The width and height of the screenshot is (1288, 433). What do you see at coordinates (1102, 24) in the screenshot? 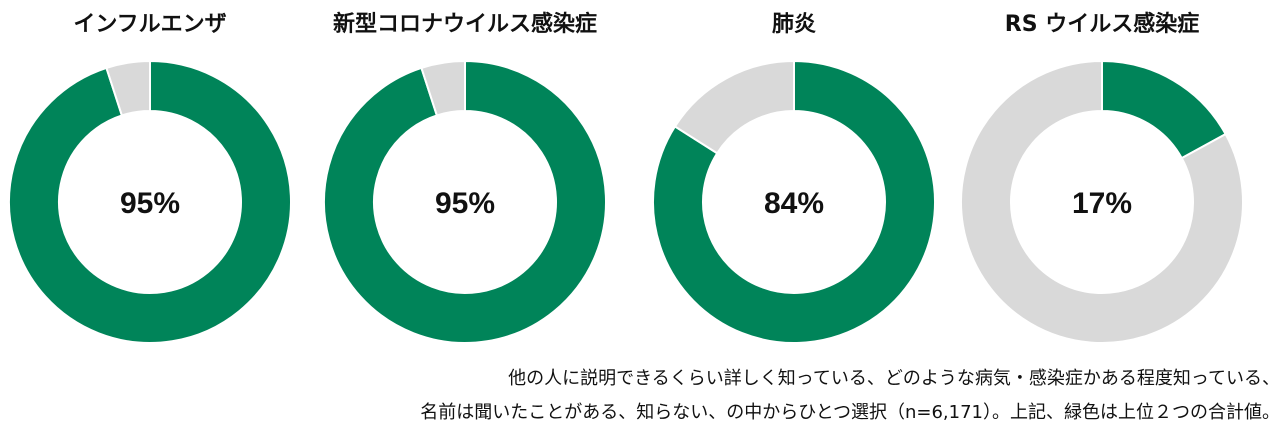
I see `chart-title: RS ウイルス感染症` at bounding box center [1102, 24].